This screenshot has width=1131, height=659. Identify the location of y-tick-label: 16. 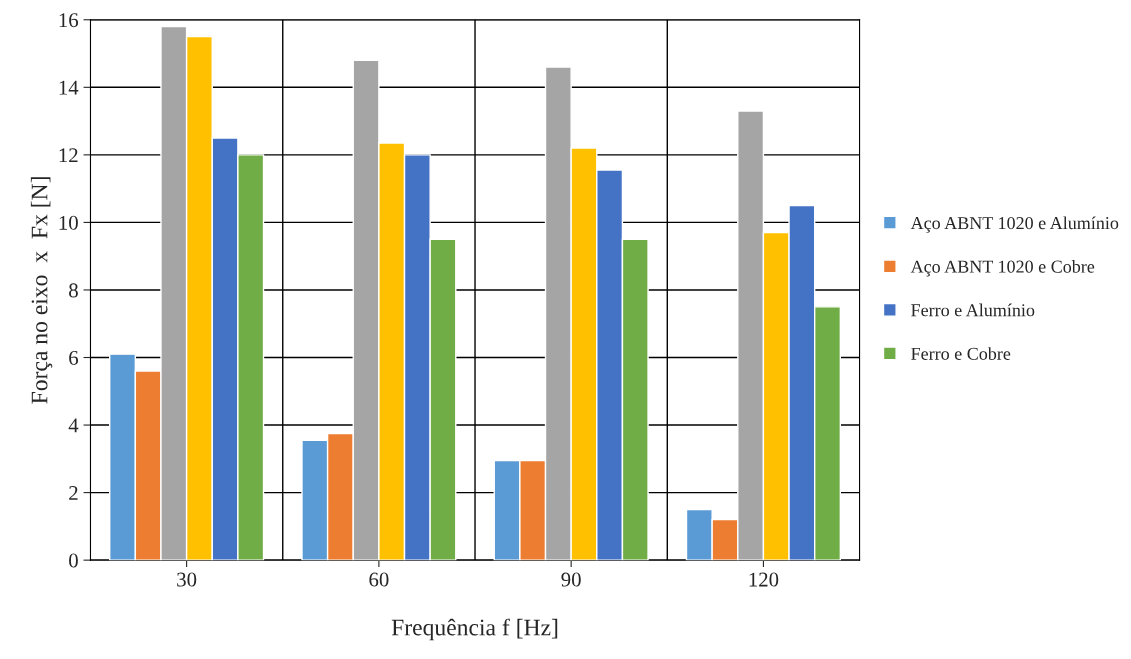
(69, 20).